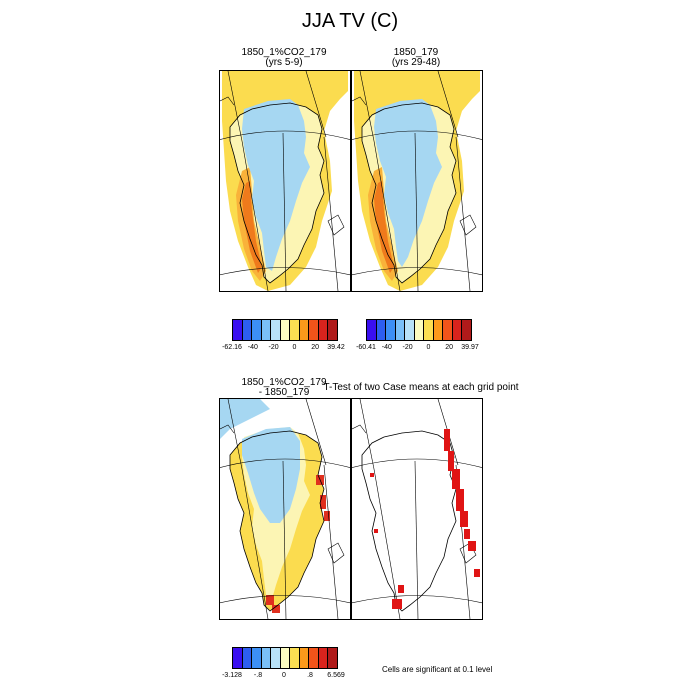 This screenshot has height=700, width=700. Describe the element at coordinates (258, 675) in the screenshot. I see `colorbar-tick-label: -.8` at that location.